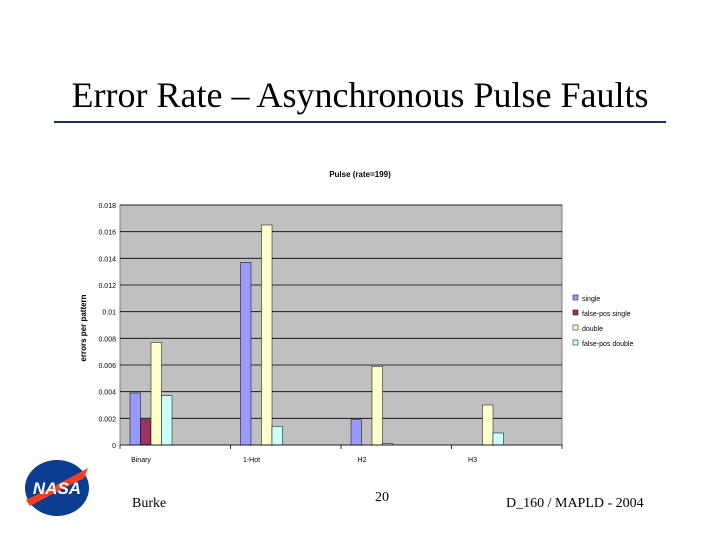 The width and height of the screenshot is (720, 540). I want to click on bar-false-pos-double-1-Hot, so click(277, 436).